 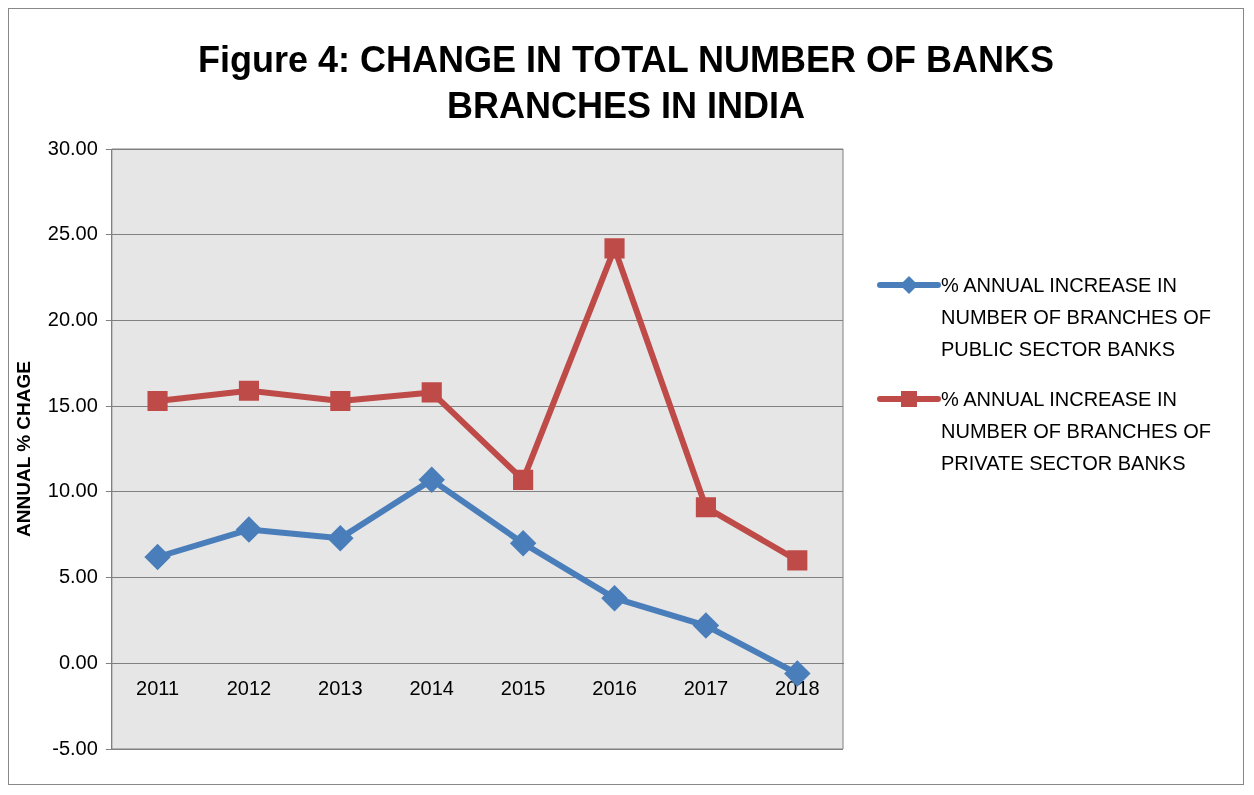 What do you see at coordinates (72, 404) in the screenshot?
I see `y-tick-label: 15.00` at bounding box center [72, 404].